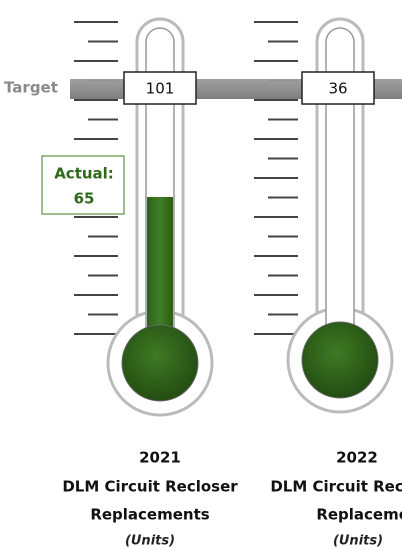 Image resolution: width=402 pixels, height=550 pixels. Describe the element at coordinates (31, 88) in the screenshot. I see `target-label: Target` at that location.